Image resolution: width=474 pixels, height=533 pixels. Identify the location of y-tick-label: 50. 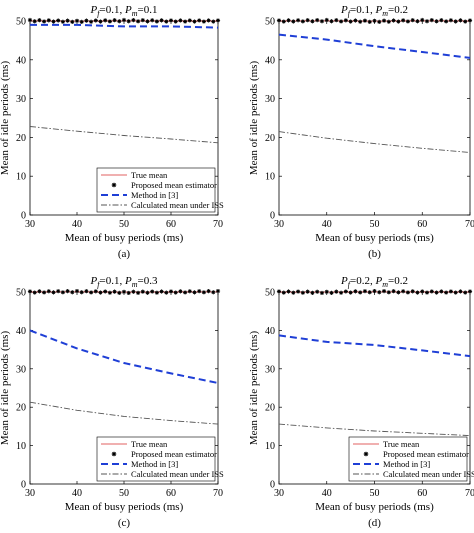
(270, 293).